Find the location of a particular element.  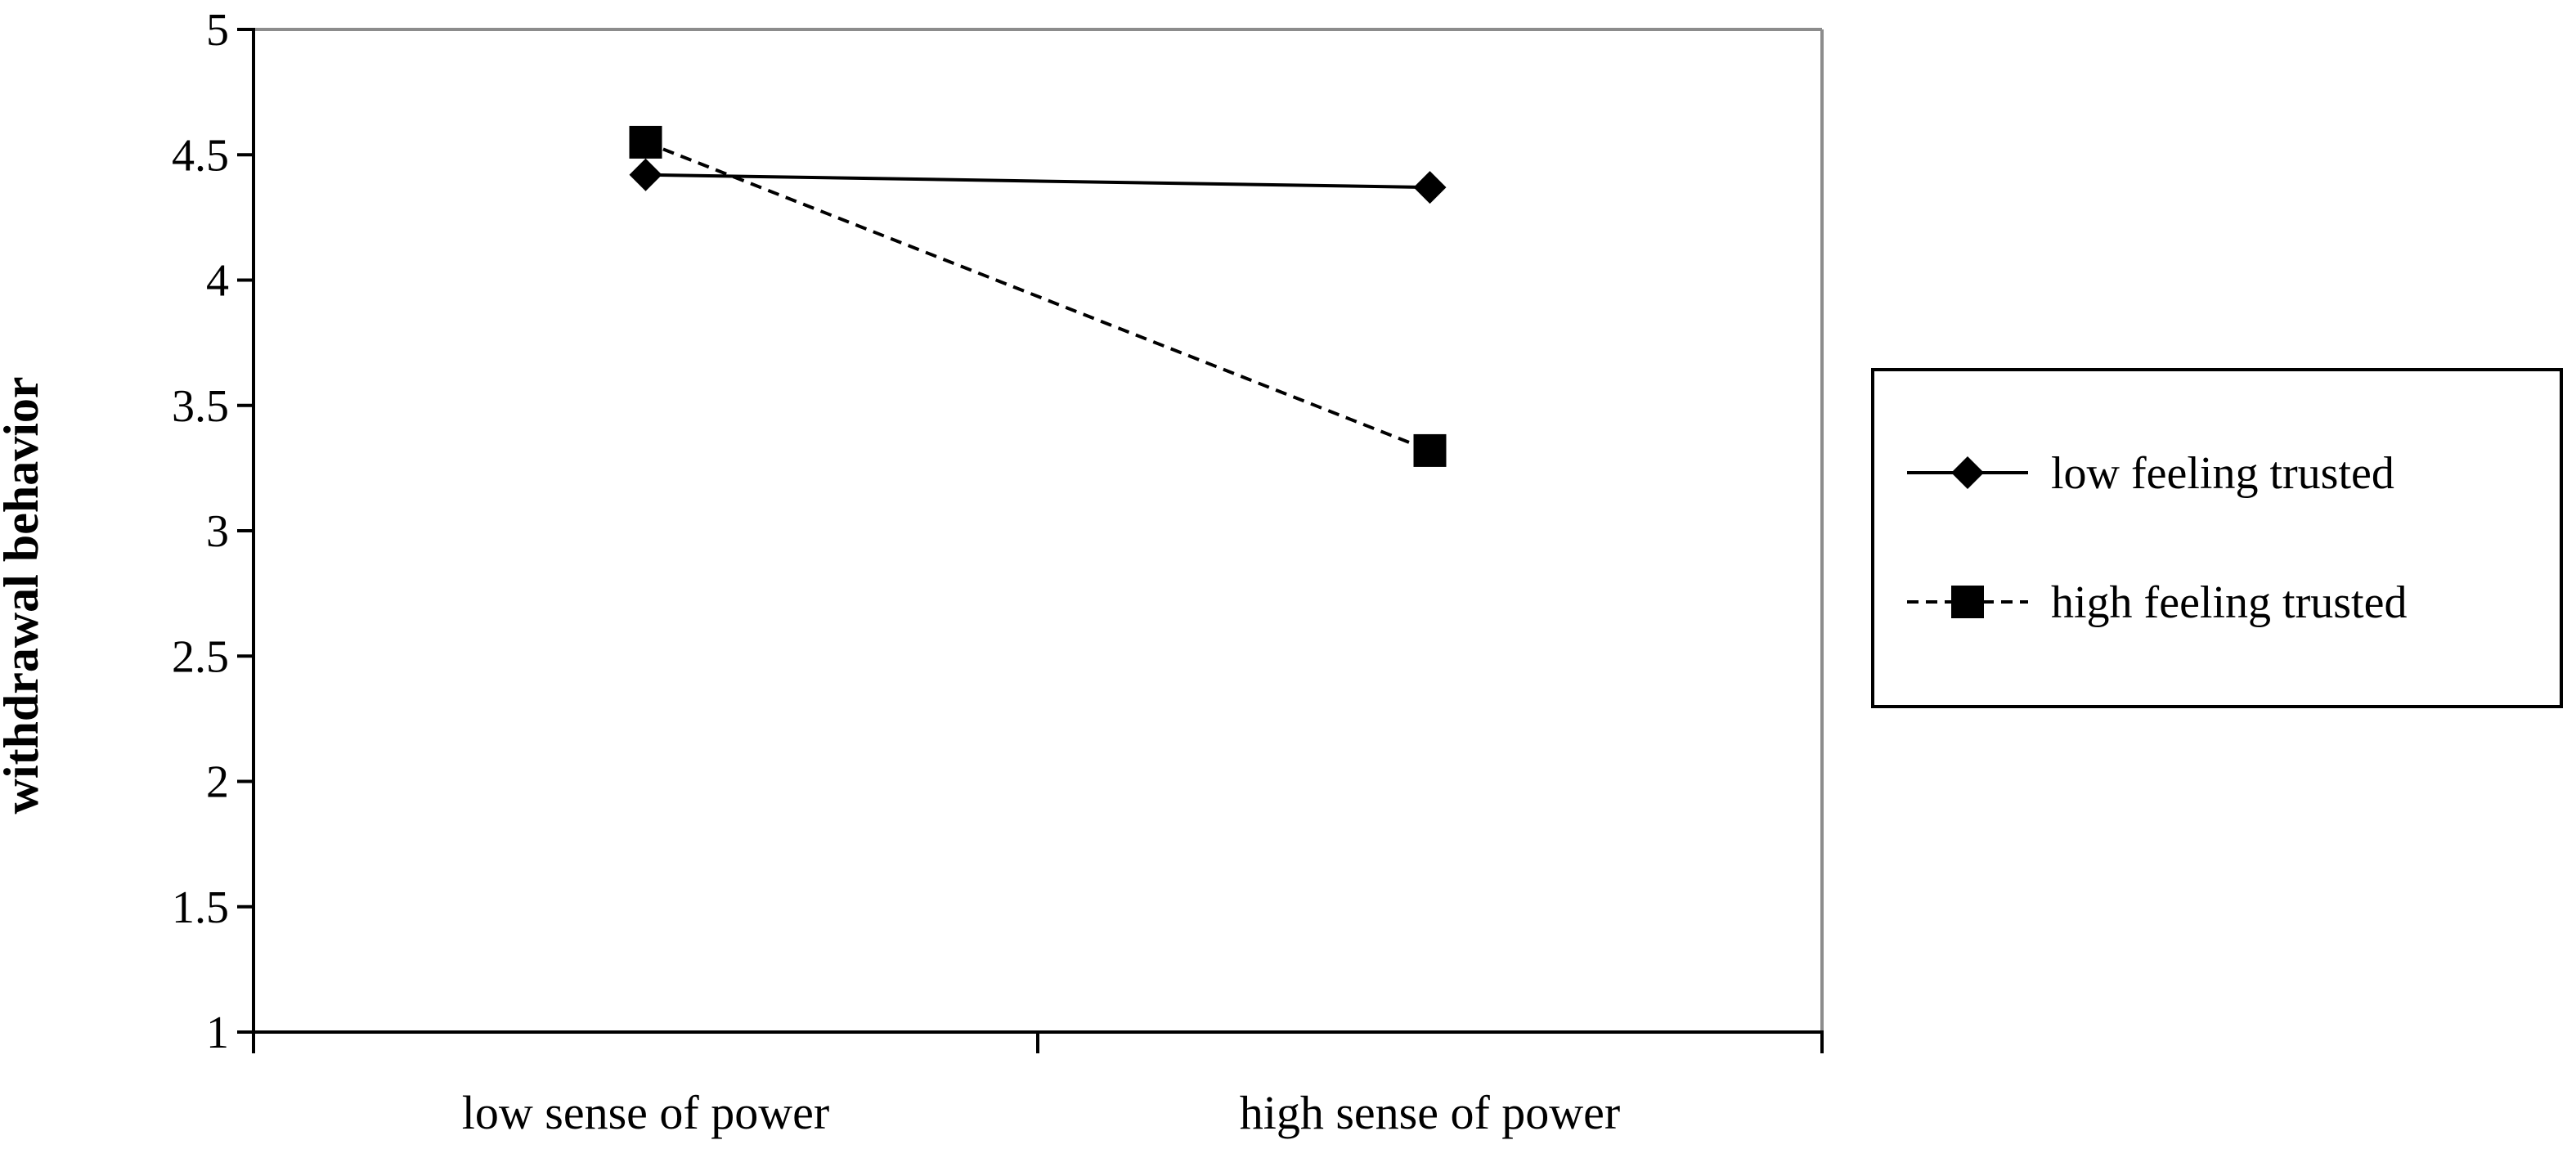

legend: low feeling trusted high feeling trusted is located at coordinates (2217, 538).